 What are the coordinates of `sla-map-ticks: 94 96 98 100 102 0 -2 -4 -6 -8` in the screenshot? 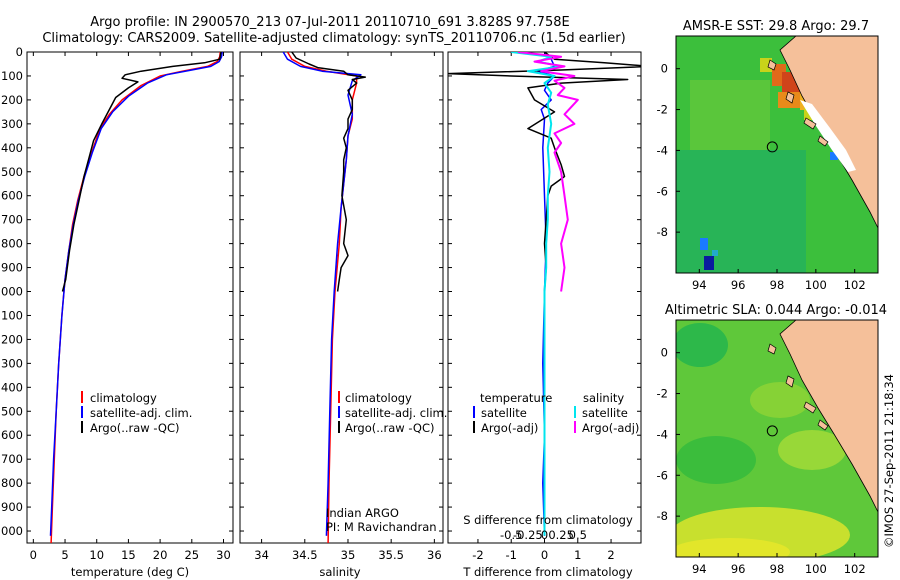 It's located at (761, 461).